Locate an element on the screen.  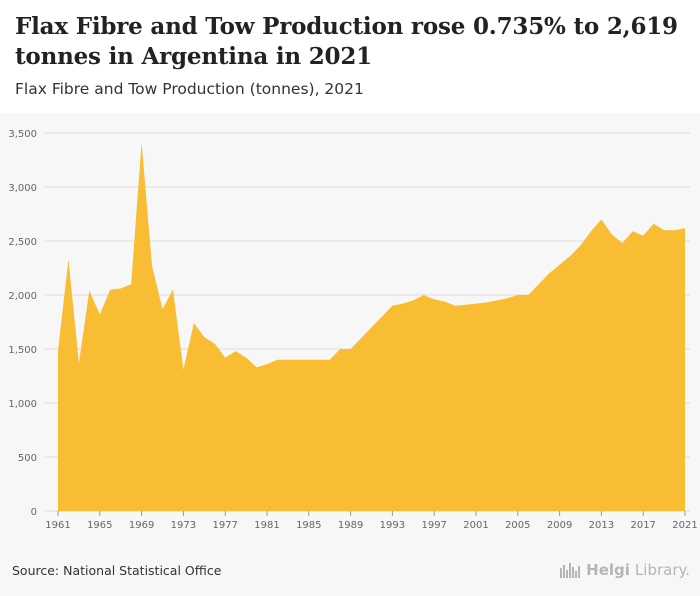
x-tick-label: 1973 is located at coordinates (183, 525).